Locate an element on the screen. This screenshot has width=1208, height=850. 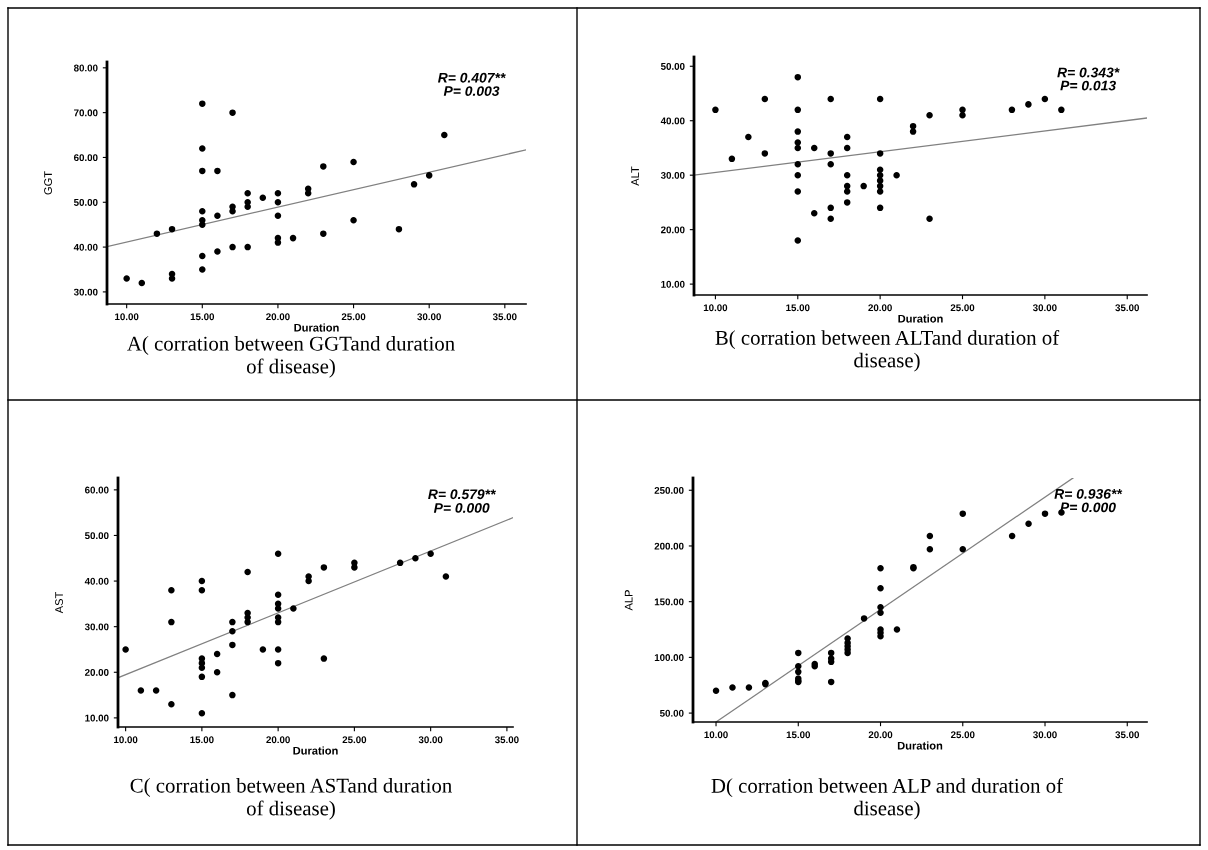
annotation: P= 0.013 is located at coordinates (1088, 85).